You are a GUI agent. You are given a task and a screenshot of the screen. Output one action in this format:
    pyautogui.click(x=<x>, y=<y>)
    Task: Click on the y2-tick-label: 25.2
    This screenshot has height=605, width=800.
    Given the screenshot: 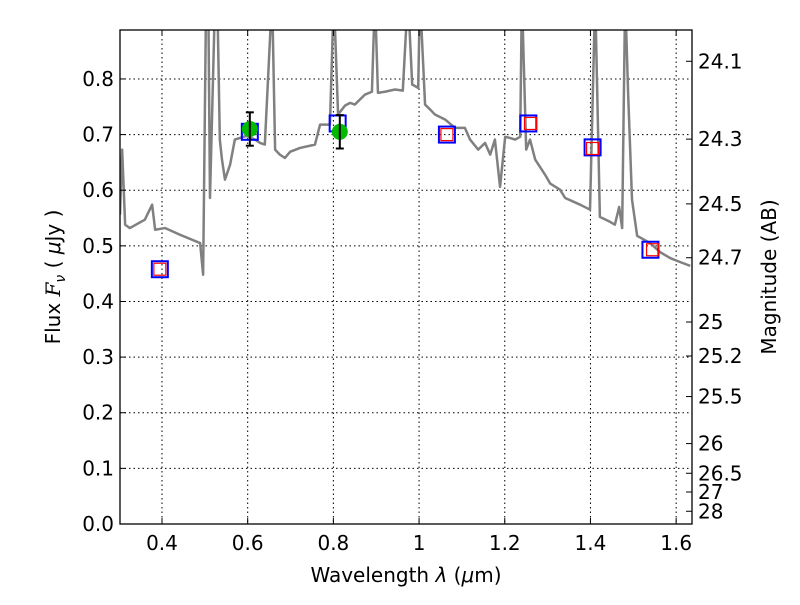 What is the action you would take?
    pyautogui.click(x=720, y=356)
    